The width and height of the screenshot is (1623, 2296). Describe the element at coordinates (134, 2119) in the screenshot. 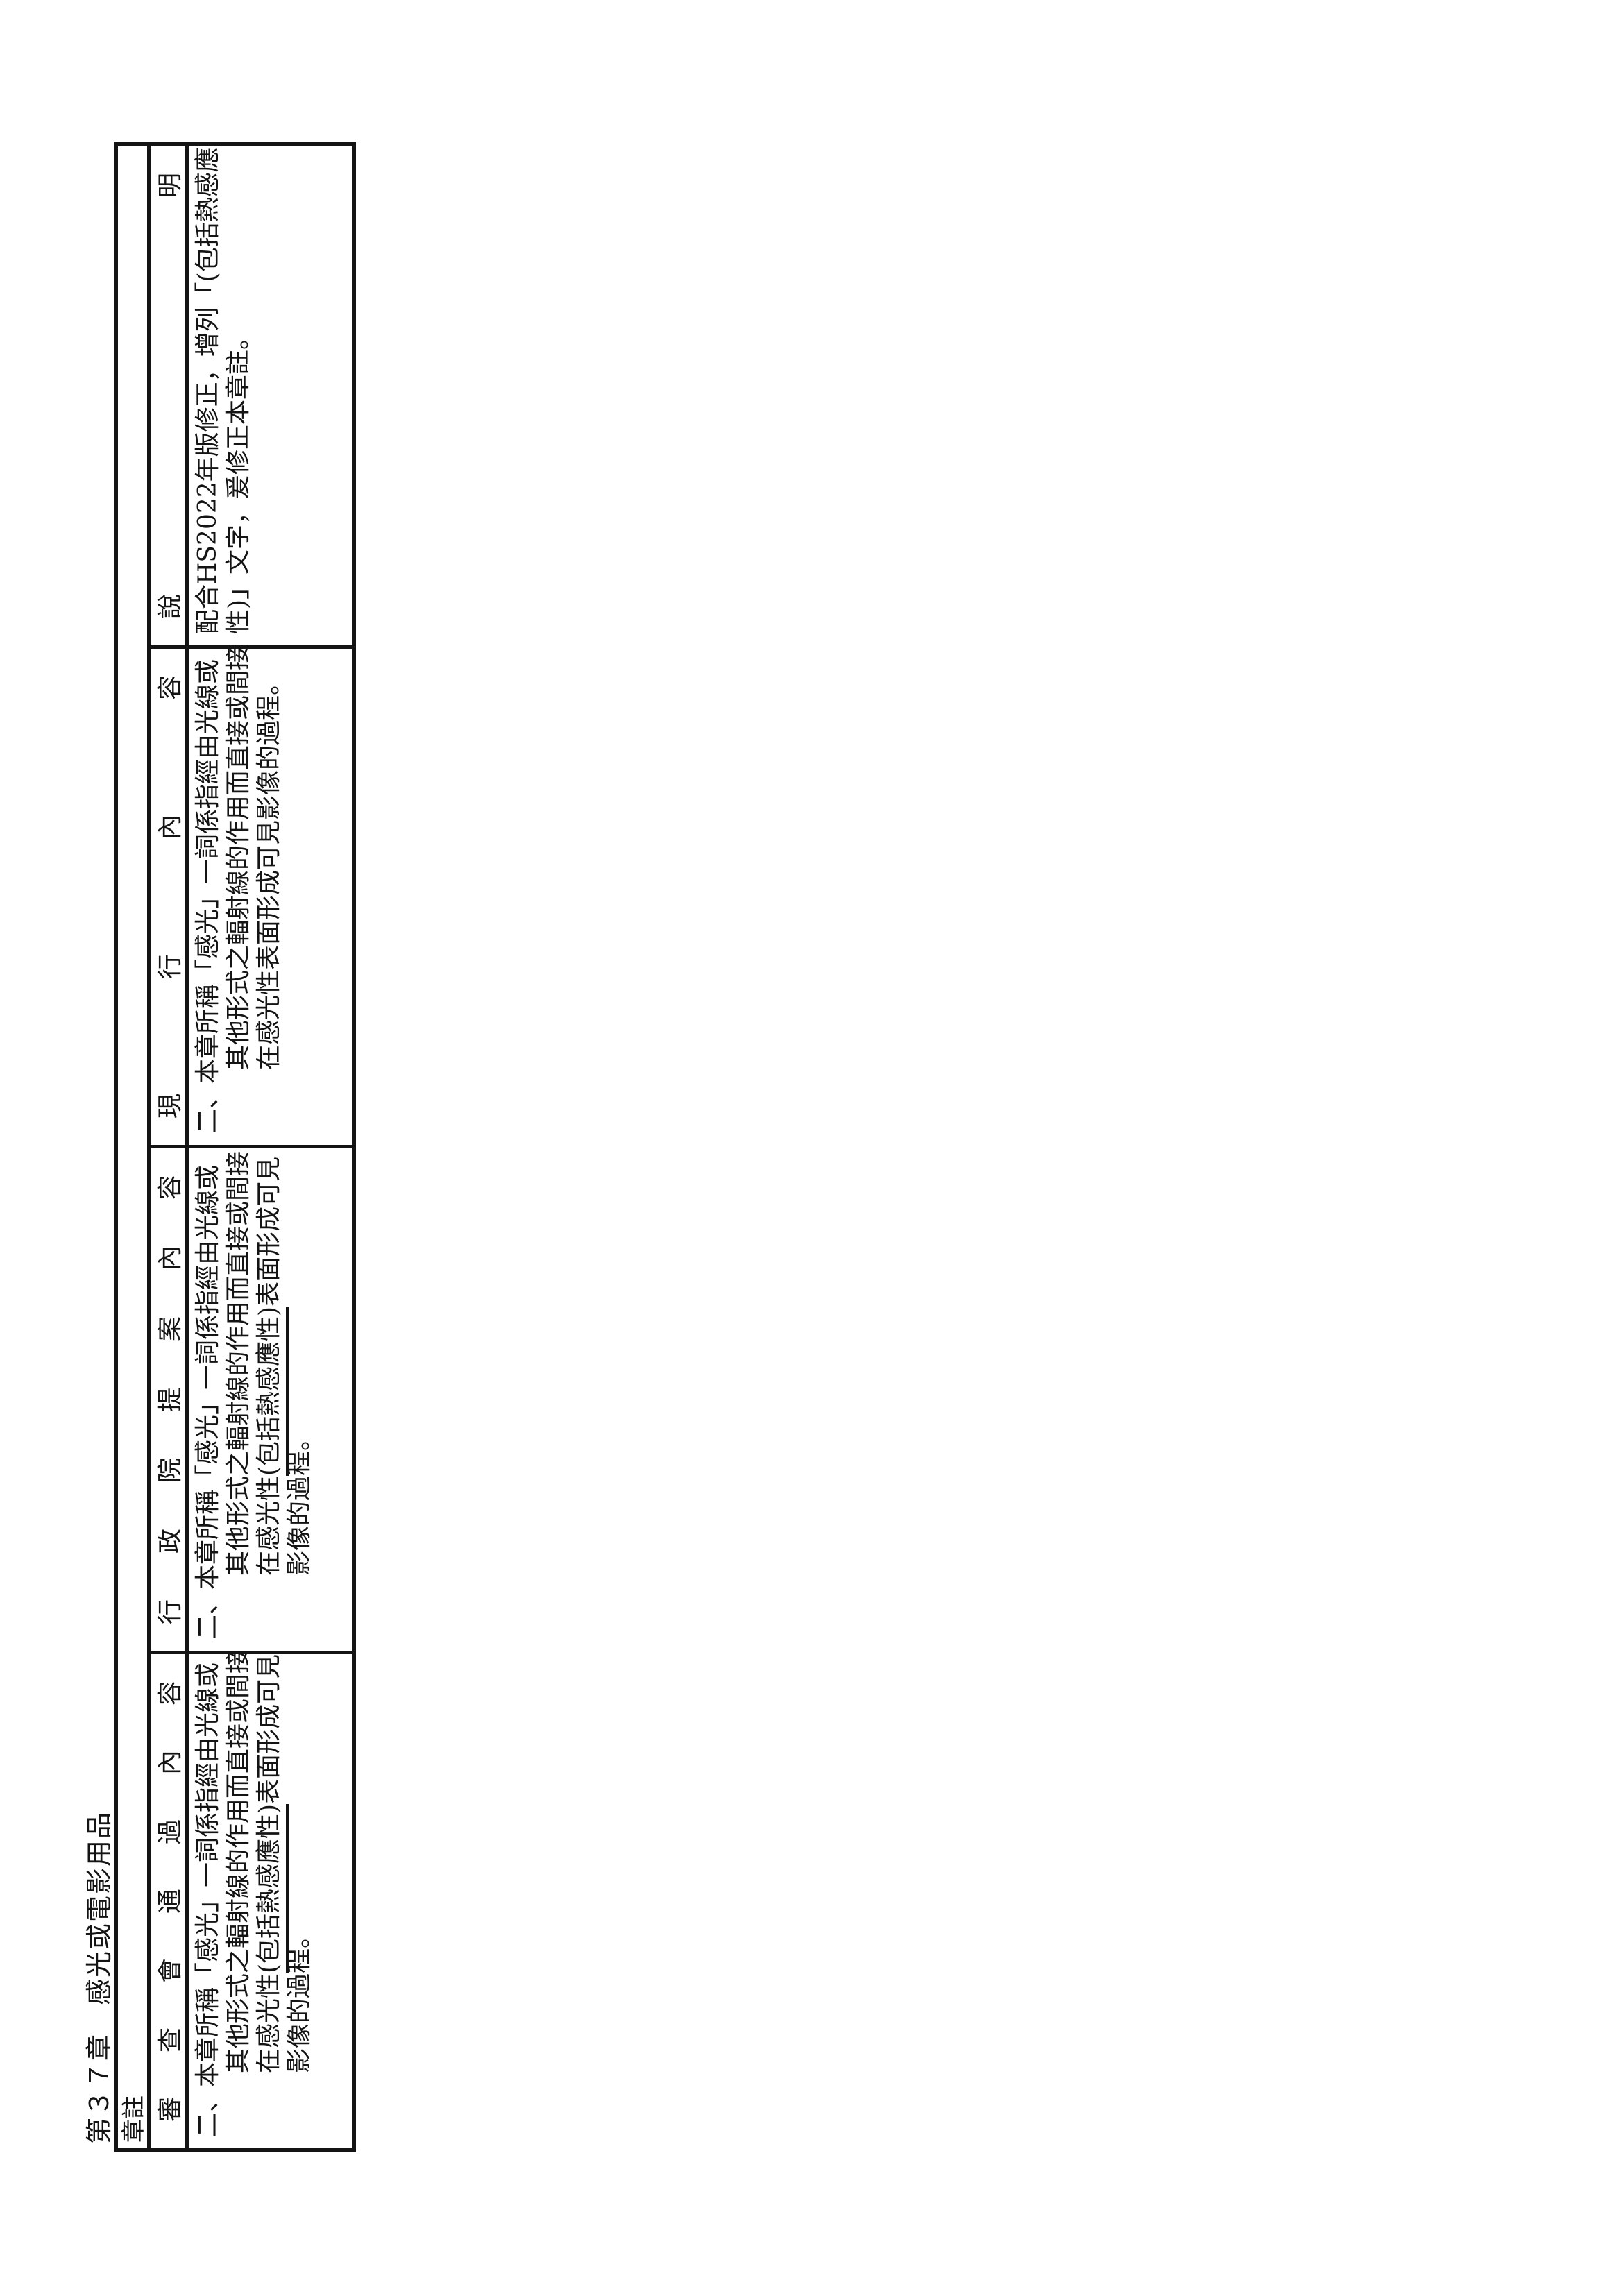

I see `note-row-label: 章註` at that location.